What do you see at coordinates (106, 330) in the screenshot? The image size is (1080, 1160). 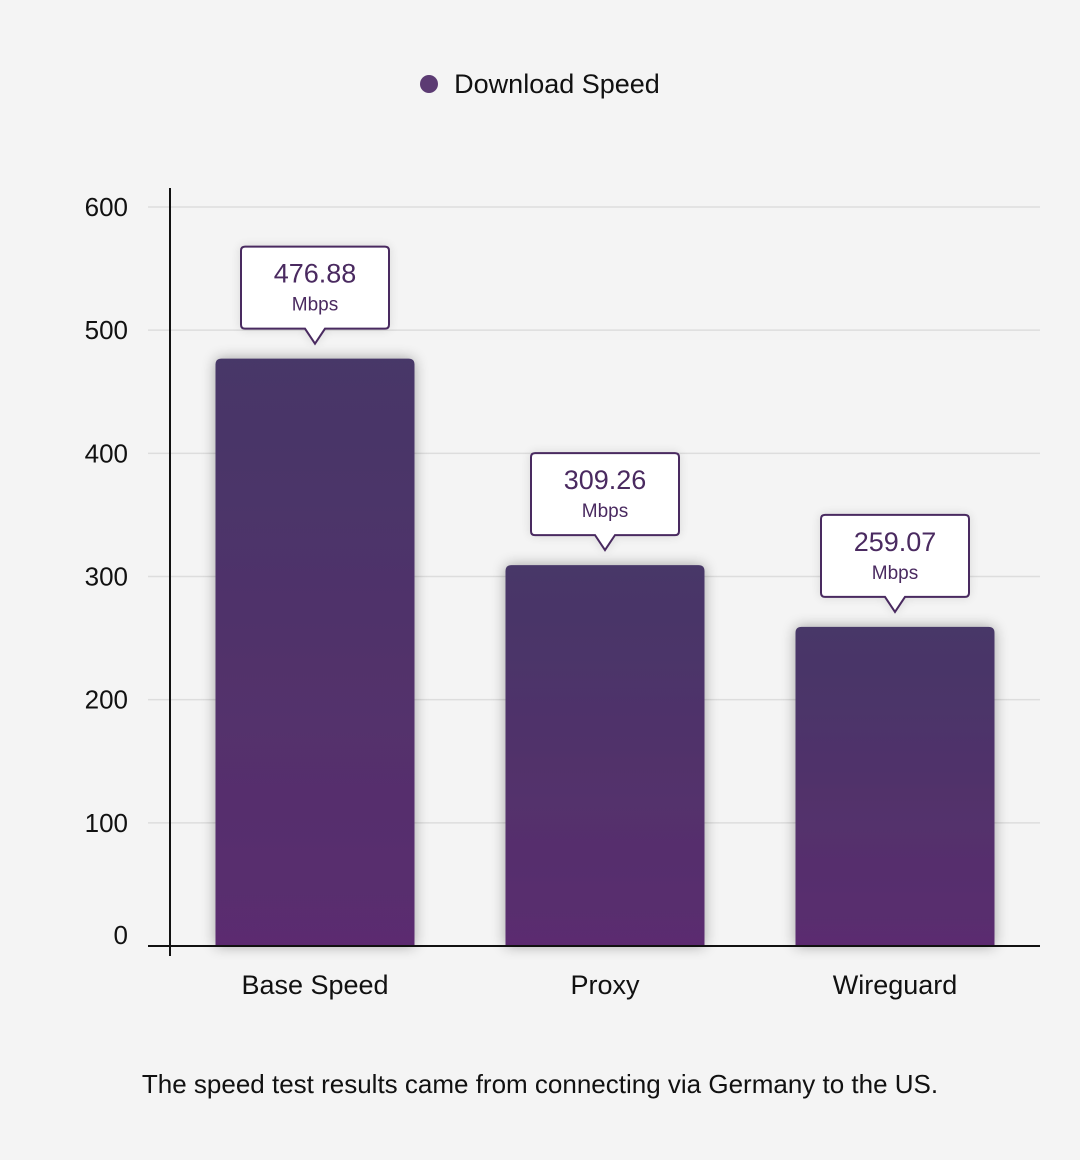 I see `y-tick-label: 500` at bounding box center [106, 330].